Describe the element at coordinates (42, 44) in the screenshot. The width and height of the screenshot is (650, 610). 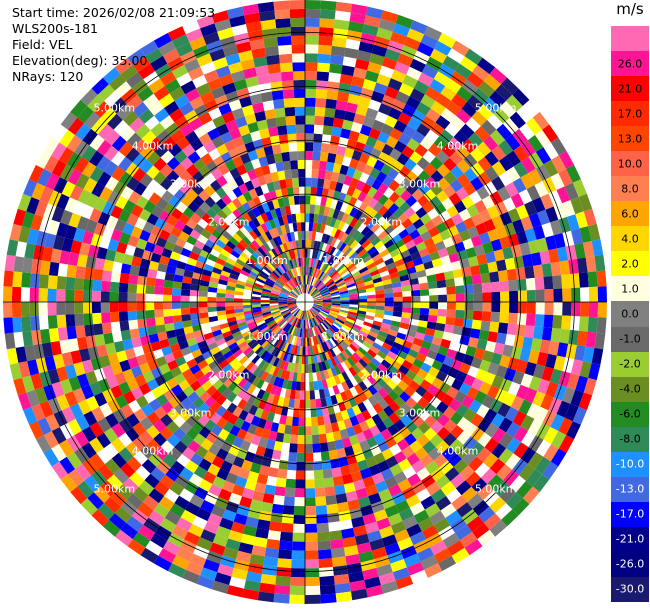
I see `field-label: Field: VEL` at that location.